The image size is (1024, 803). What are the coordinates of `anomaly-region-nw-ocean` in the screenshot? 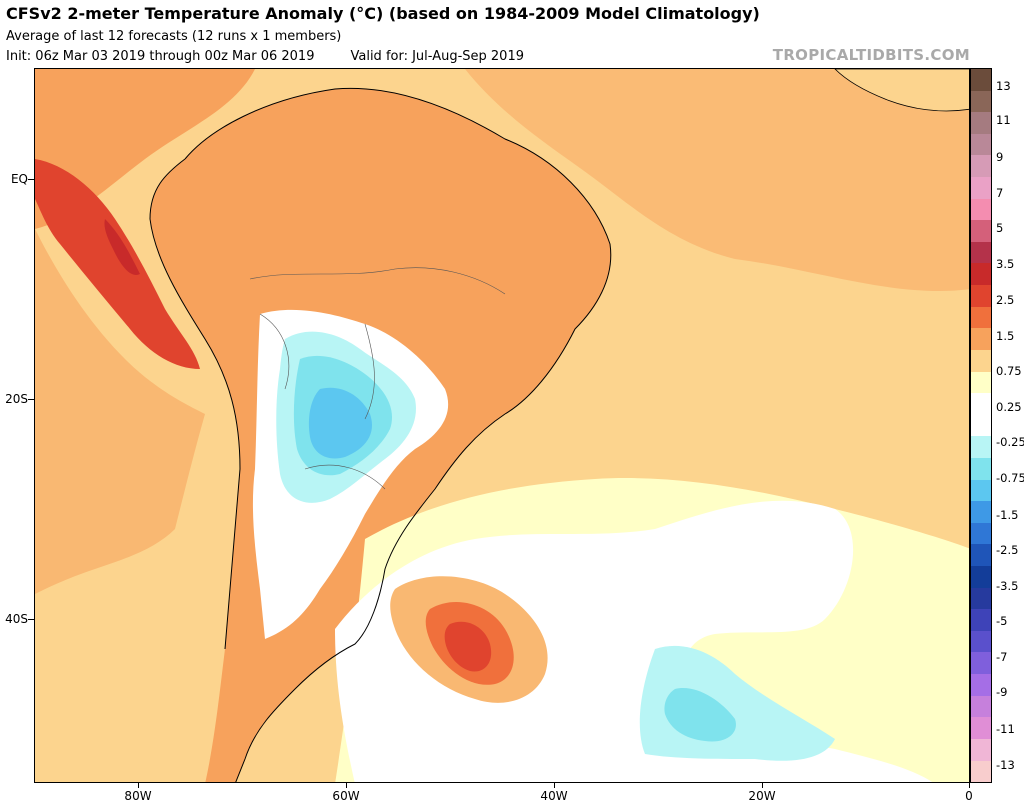 It's located at (145, 149).